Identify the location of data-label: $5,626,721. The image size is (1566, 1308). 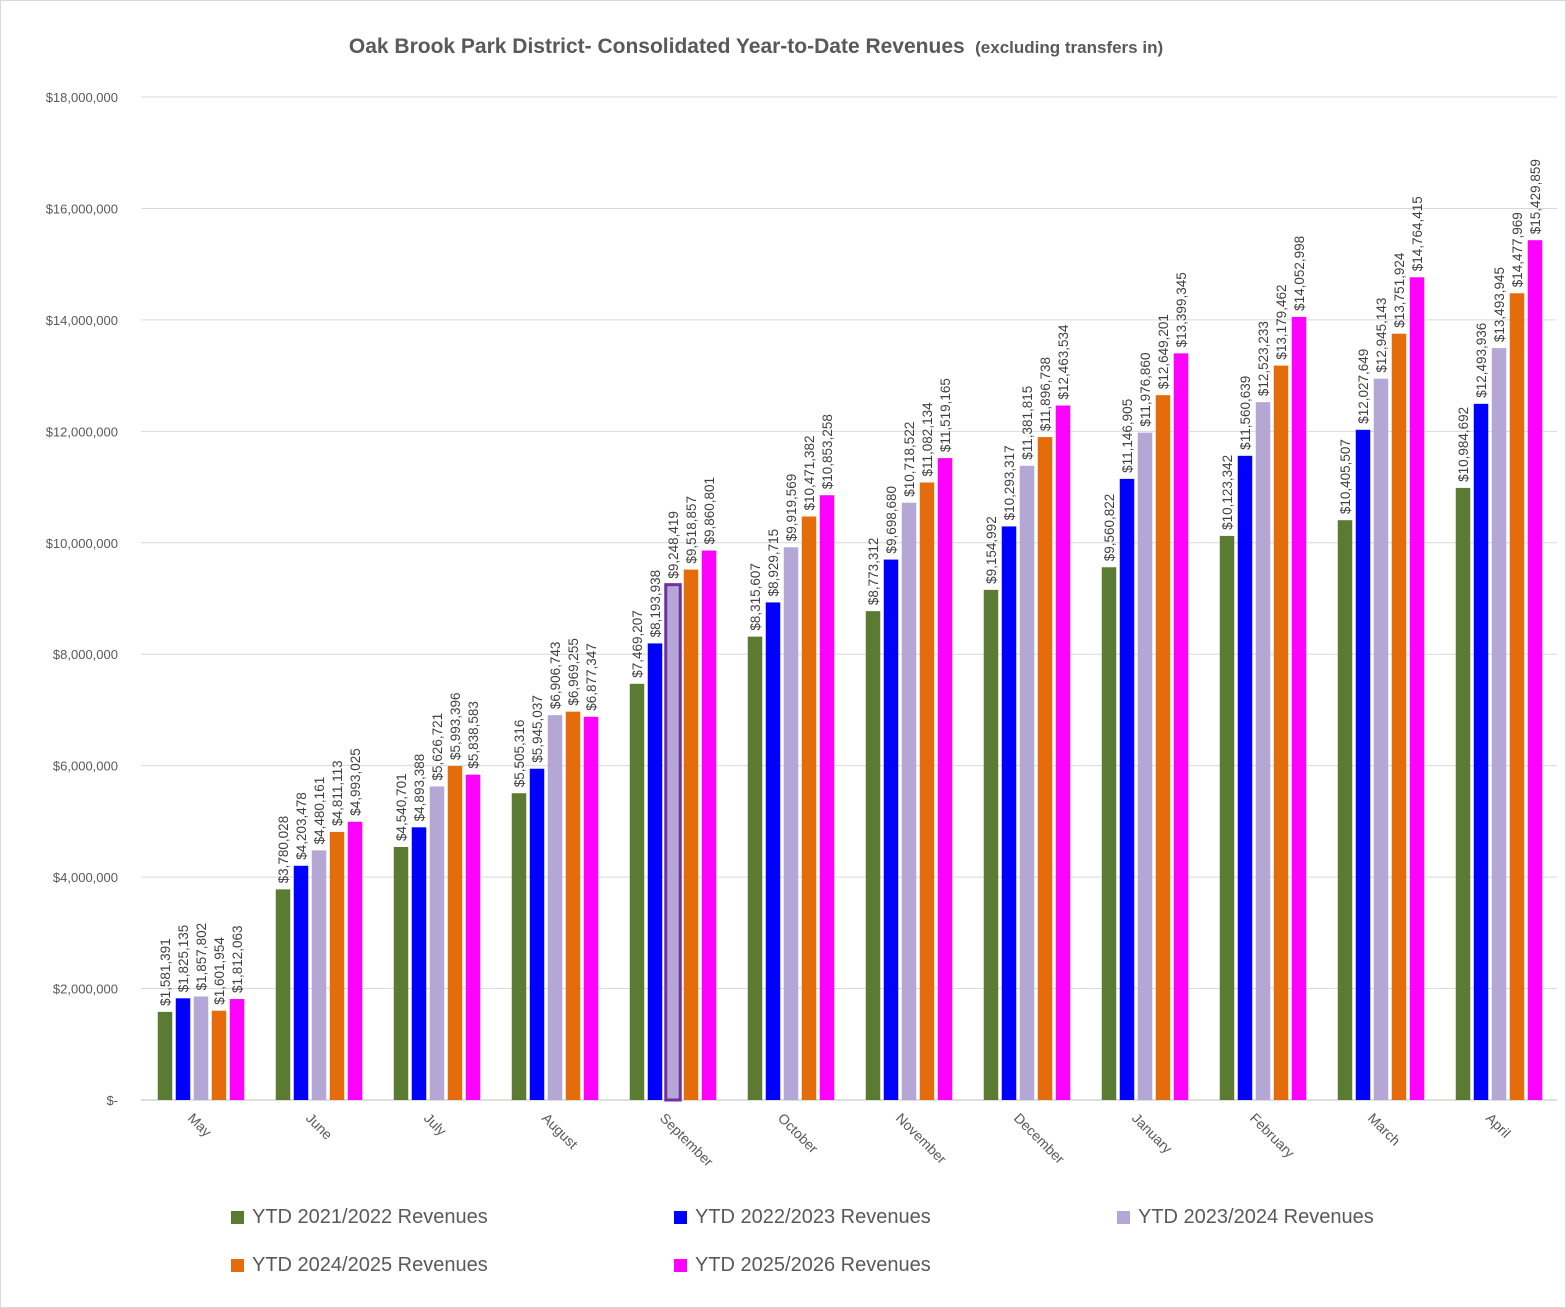
(437, 747).